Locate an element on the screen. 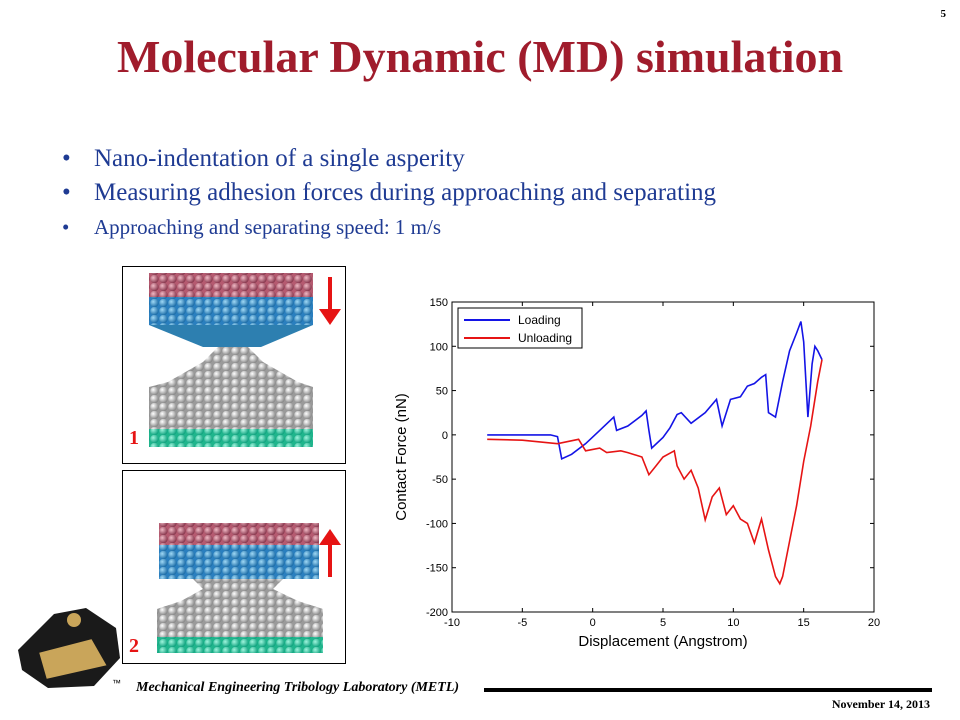  x-tick-label: 0 is located at coordinates (593, 623).